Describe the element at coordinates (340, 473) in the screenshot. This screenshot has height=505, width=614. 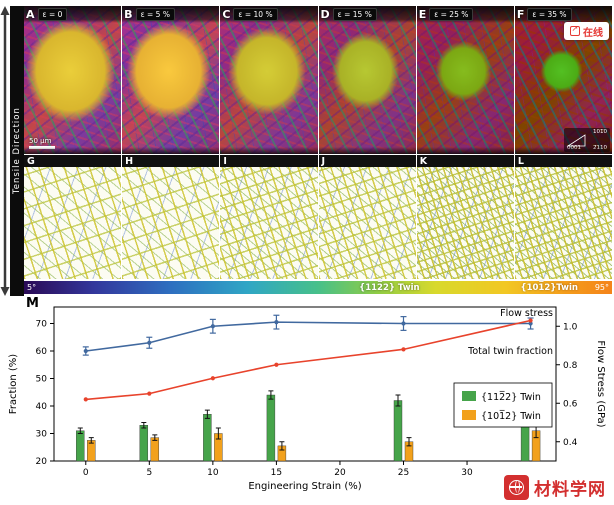
I see `x-tick-label: 20` at that location.